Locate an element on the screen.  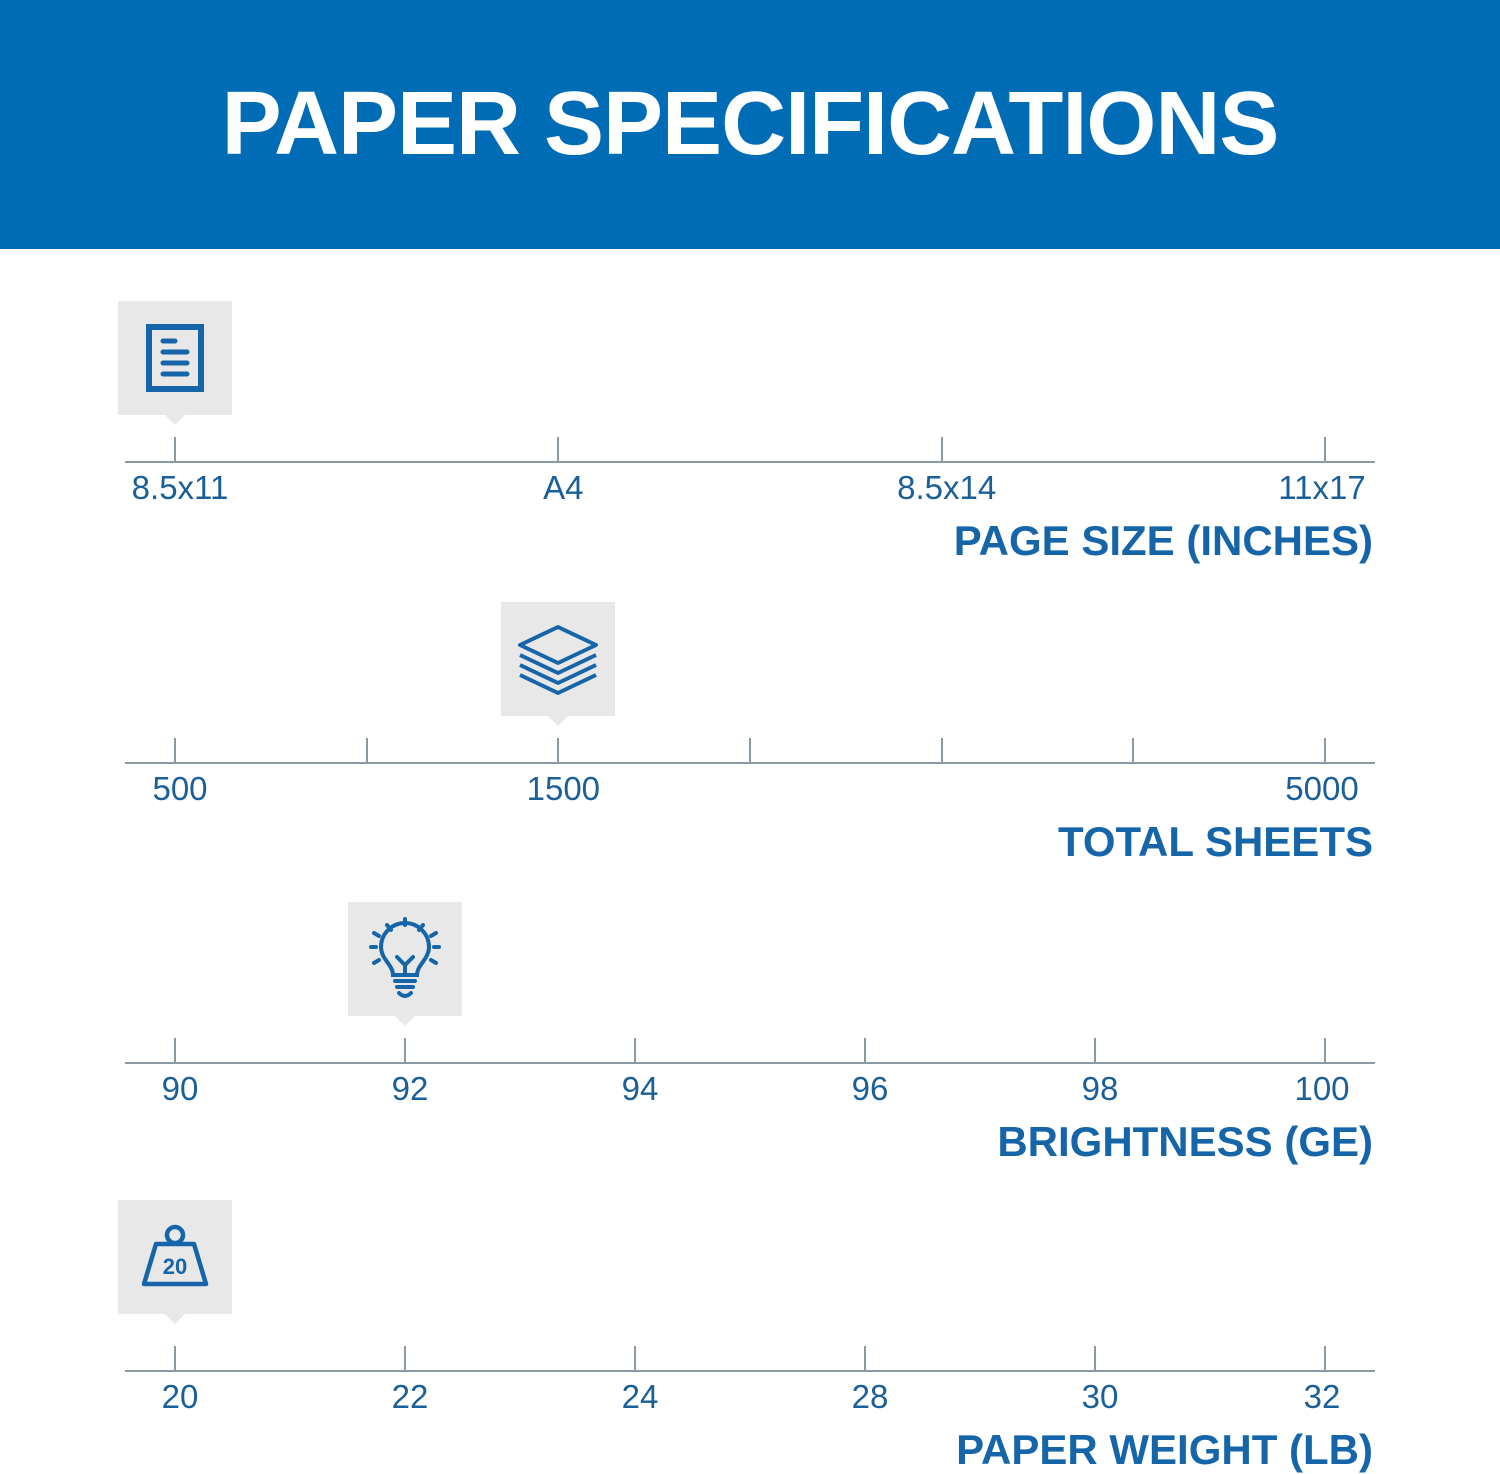
scale-title: PAPER WEIGHT (LB) is located at coordinates (1164, 1449).